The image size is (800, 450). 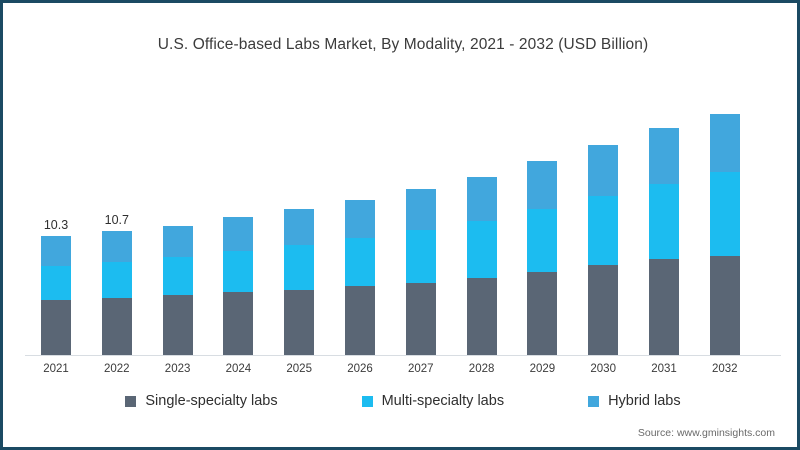 What do you see at coordinates (211, 401) in the screenshot?
I see `legend-label: Single-specialty labs` at bounding box center [211, 401].